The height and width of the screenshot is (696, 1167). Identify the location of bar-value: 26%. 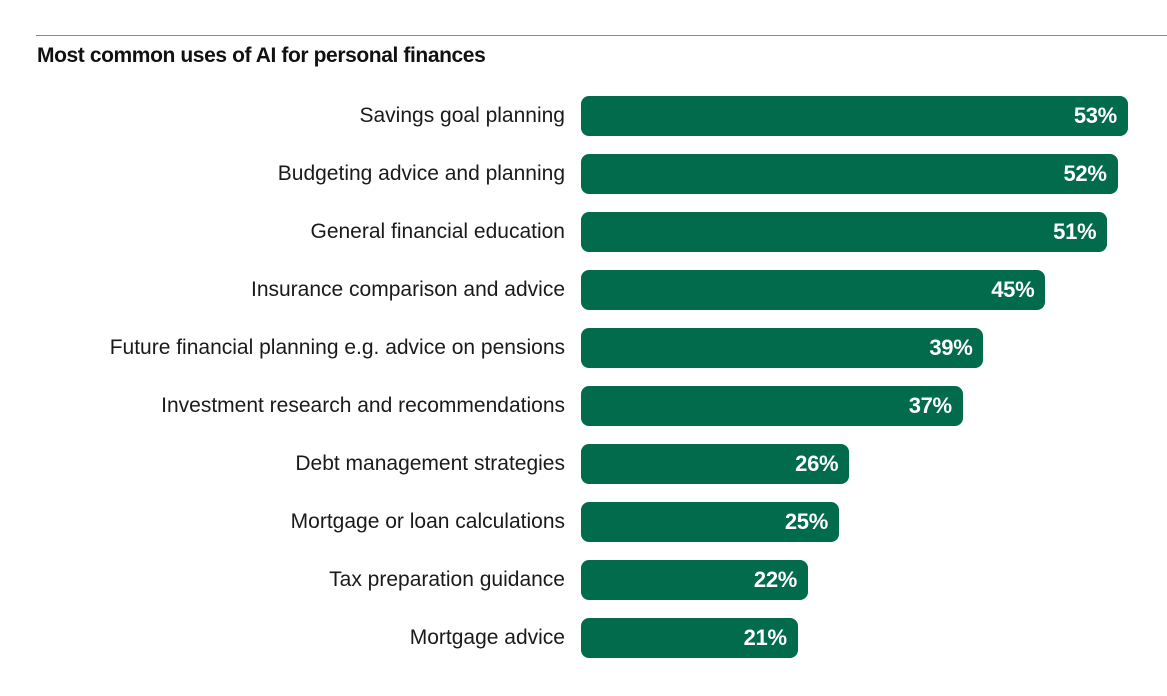
(817, 463).